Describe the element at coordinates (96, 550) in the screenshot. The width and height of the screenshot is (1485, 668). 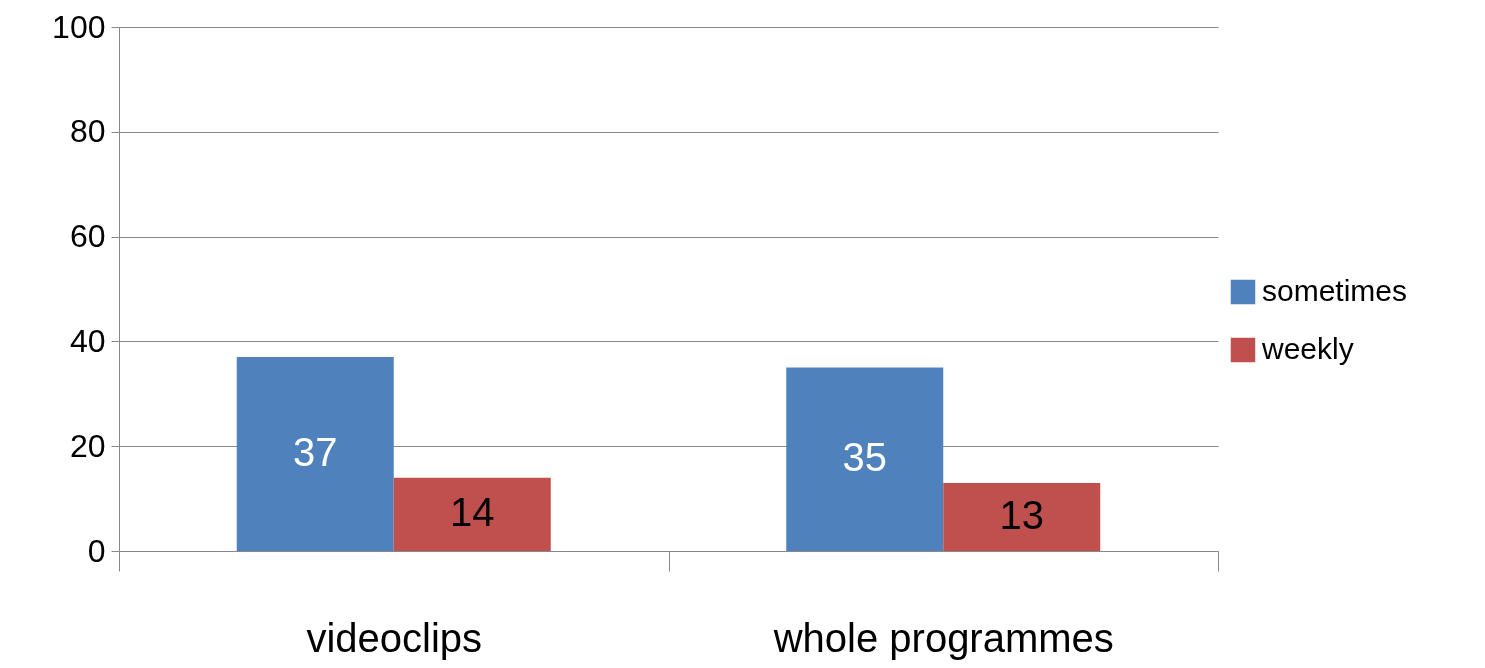
I see `y-tick-label: 0` at that location.